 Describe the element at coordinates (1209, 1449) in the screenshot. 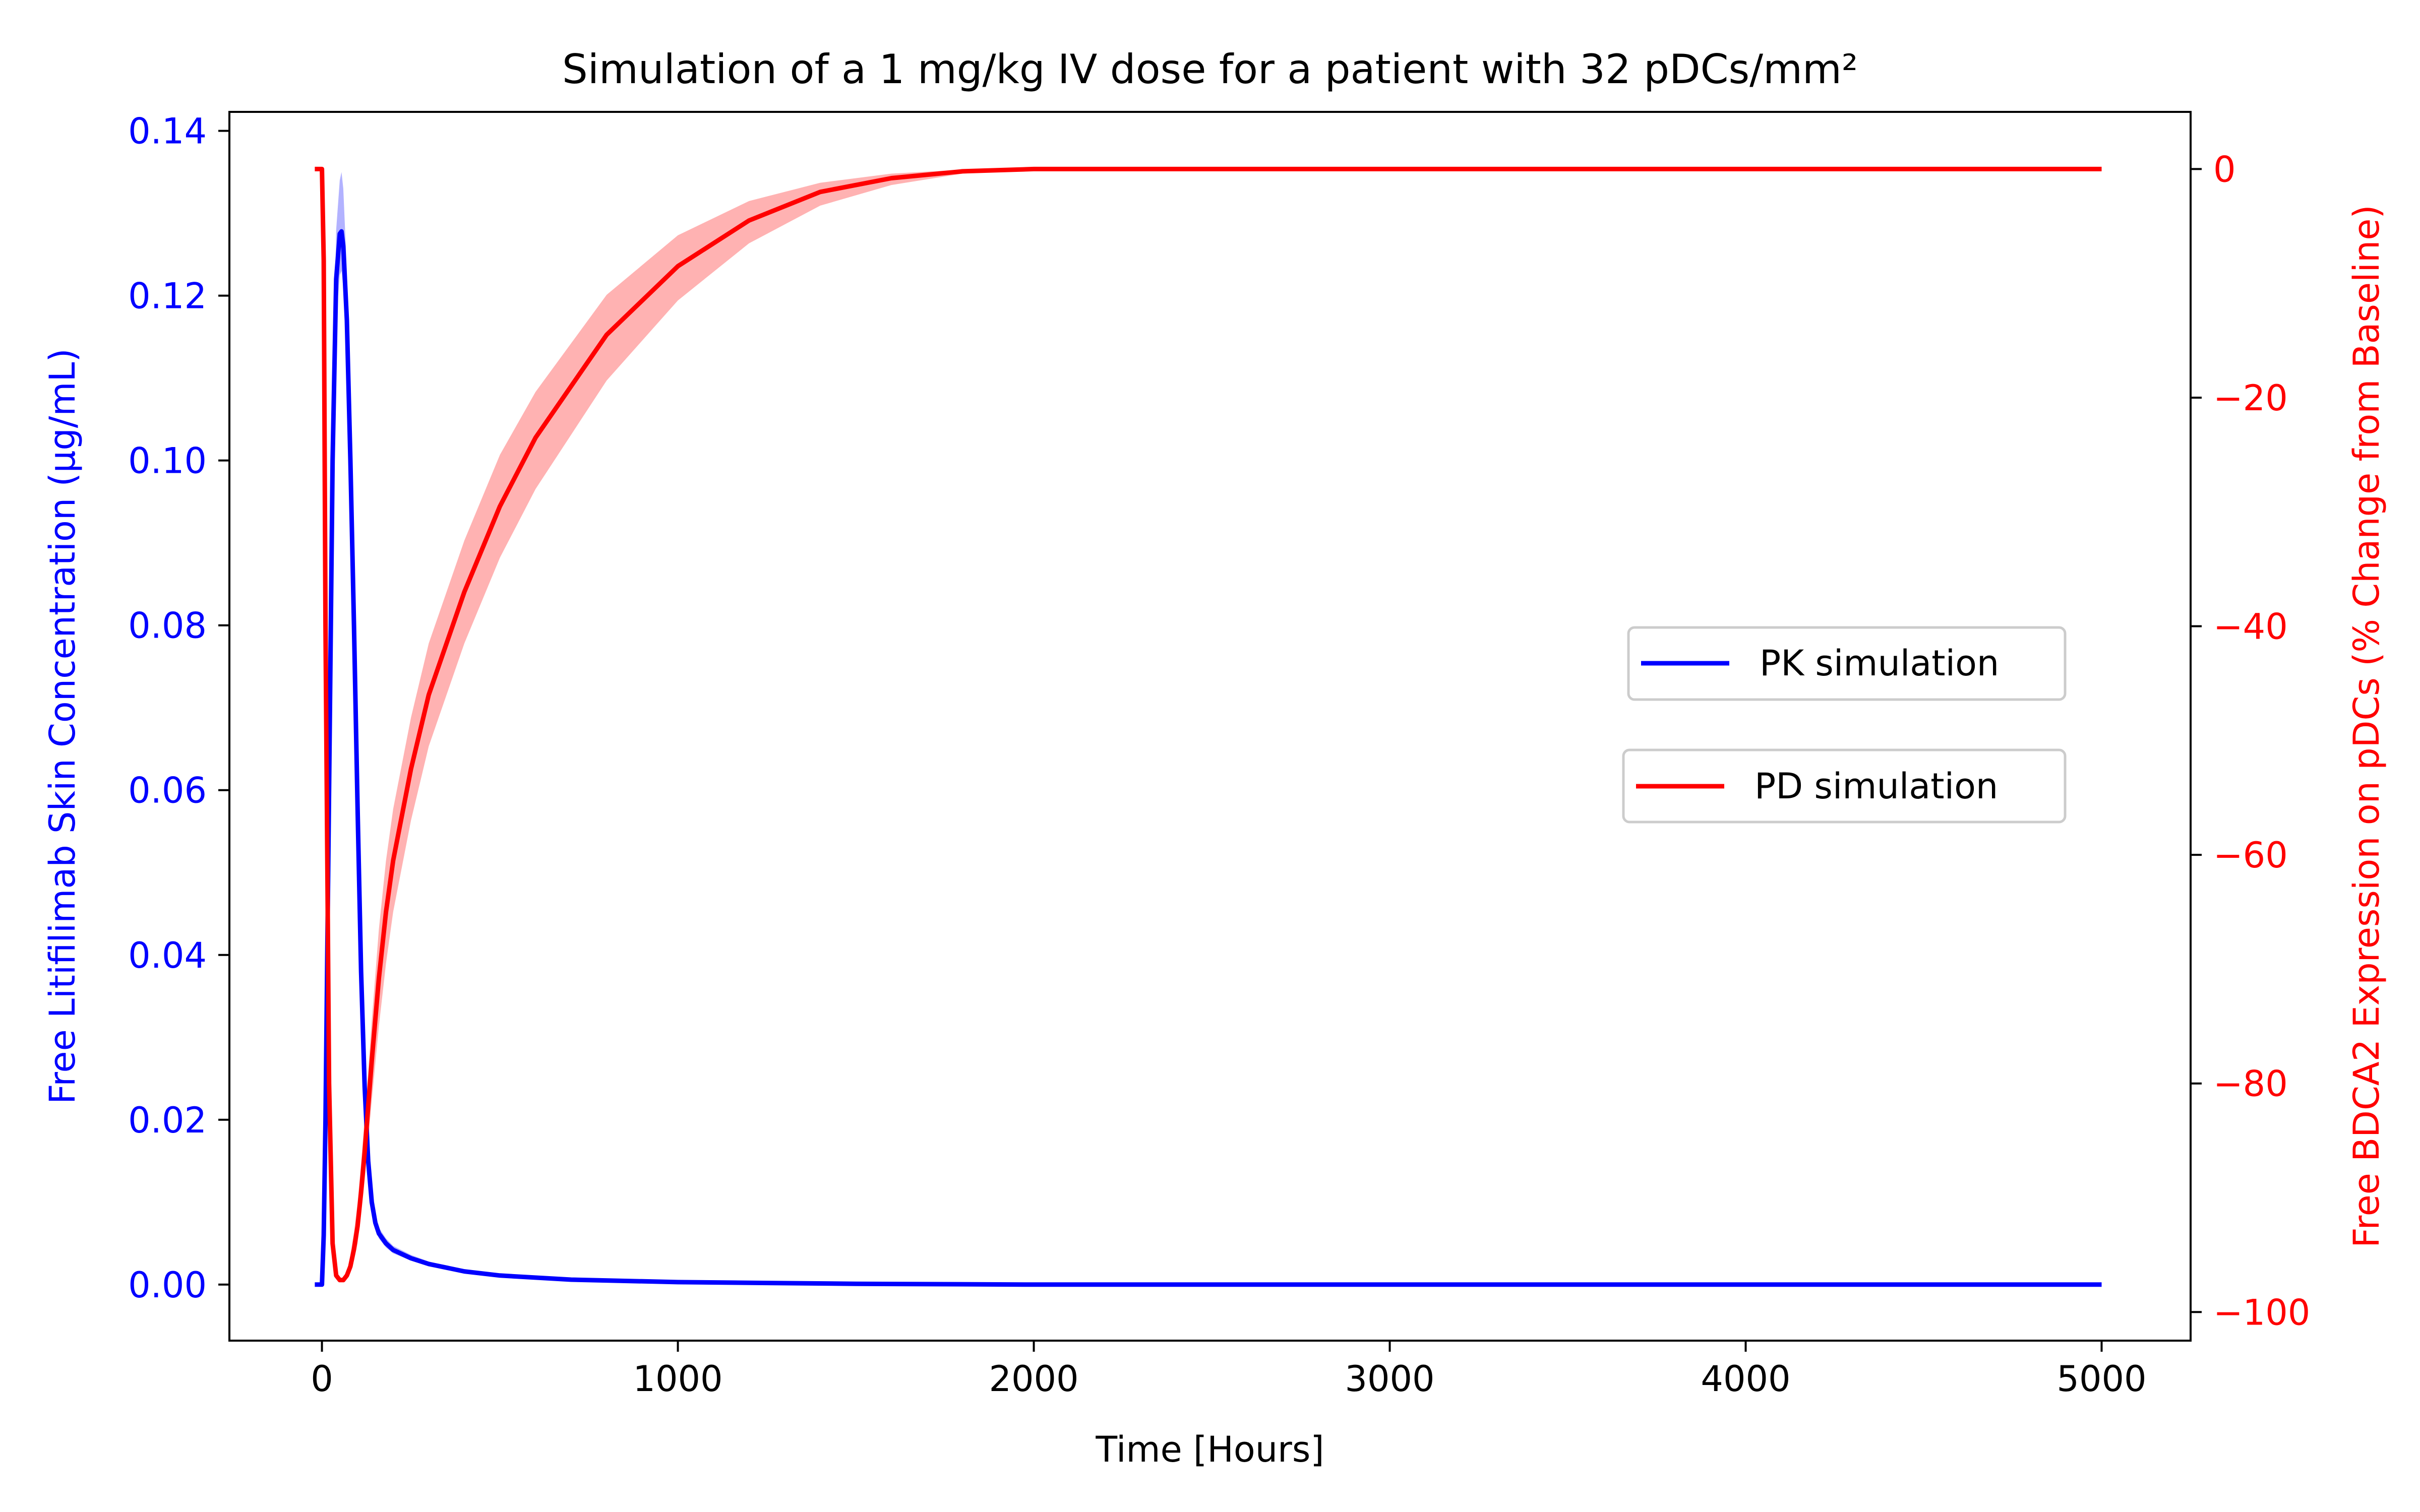

I see `x-axis-label: Time [Hours]` at that location.